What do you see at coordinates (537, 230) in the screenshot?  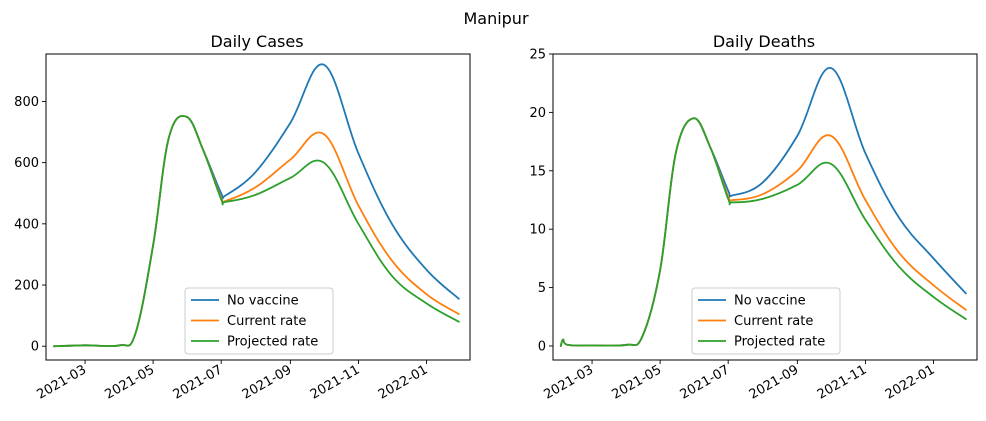 I see `deaths-ytick-label: 10` at bounding box center [537, 230].